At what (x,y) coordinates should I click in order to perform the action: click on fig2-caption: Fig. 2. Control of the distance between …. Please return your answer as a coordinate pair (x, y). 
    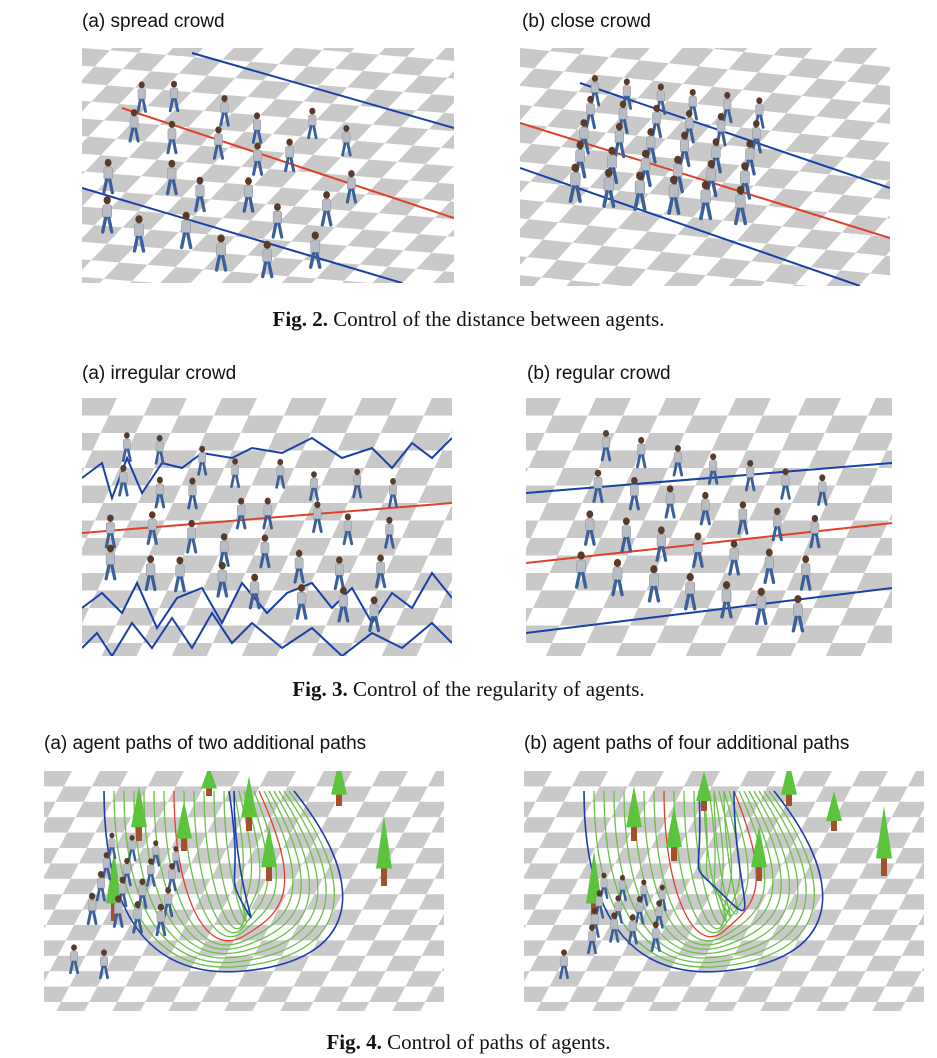
    Looking at the image, I should click on (468, 319).